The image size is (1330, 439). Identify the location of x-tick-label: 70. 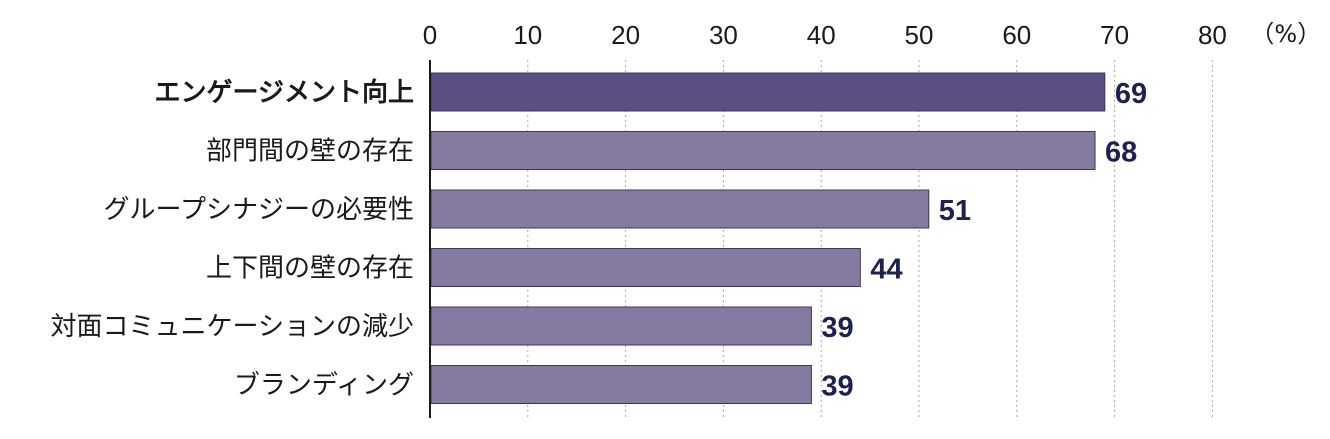
(1114, 35).